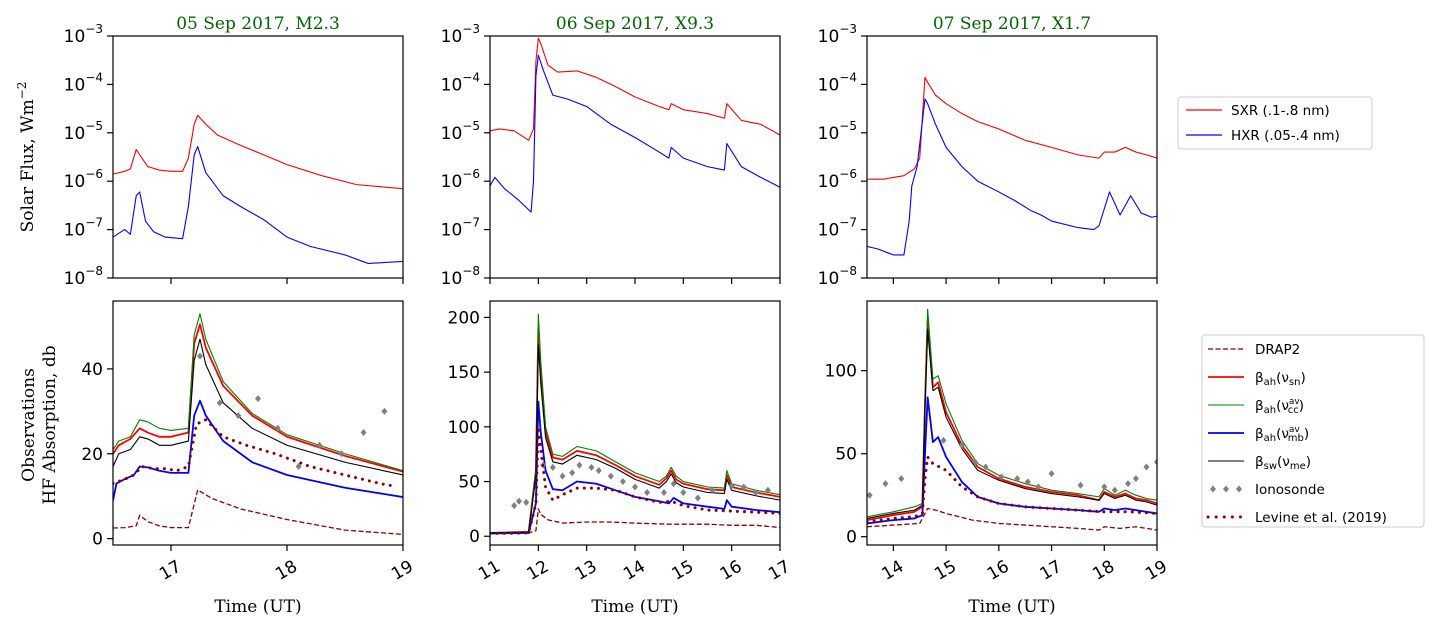 This screenshot has width=1439, height=632. Describe the element at coordinates (537, 571) in the screenshot. I see `x-tick-label: 12` at that location.